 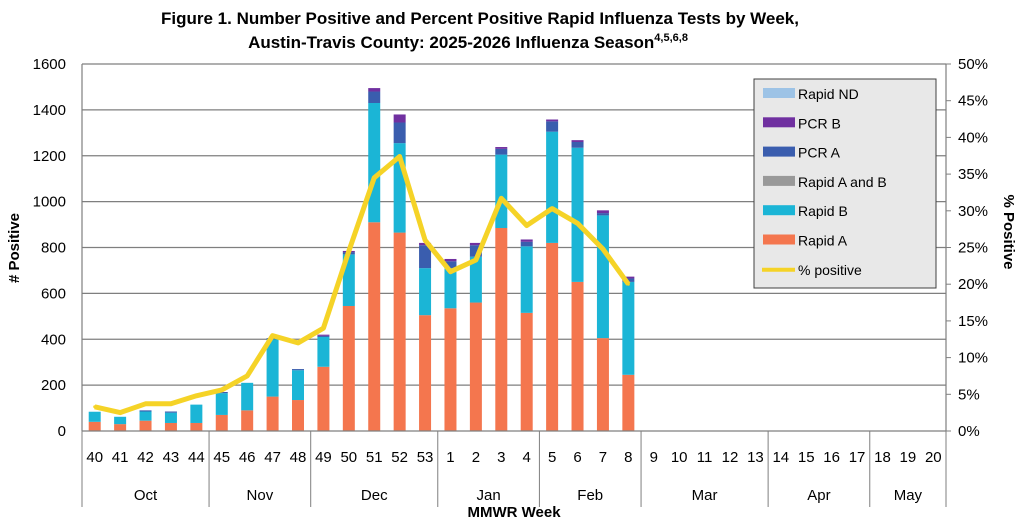 I want to click on x-tick-label: 49, so click(x=323, y=457).